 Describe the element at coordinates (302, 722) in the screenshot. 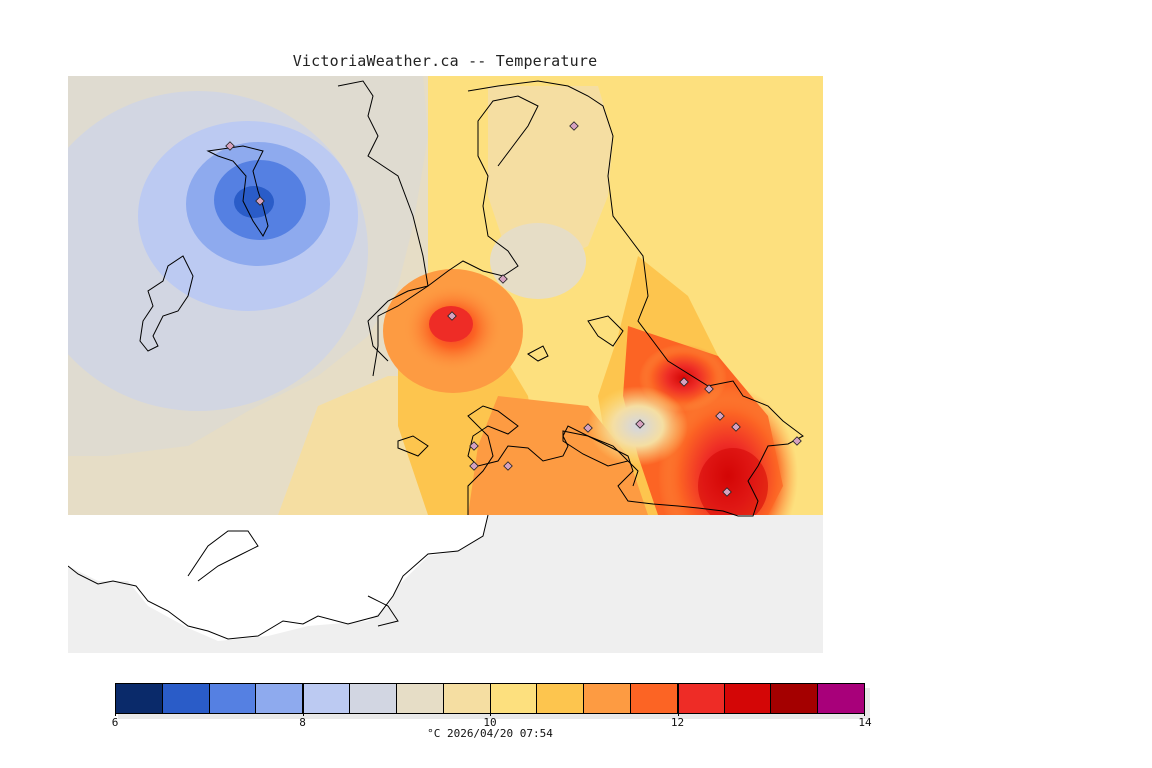

I see `colorbar-tick-label: 8` at that location.